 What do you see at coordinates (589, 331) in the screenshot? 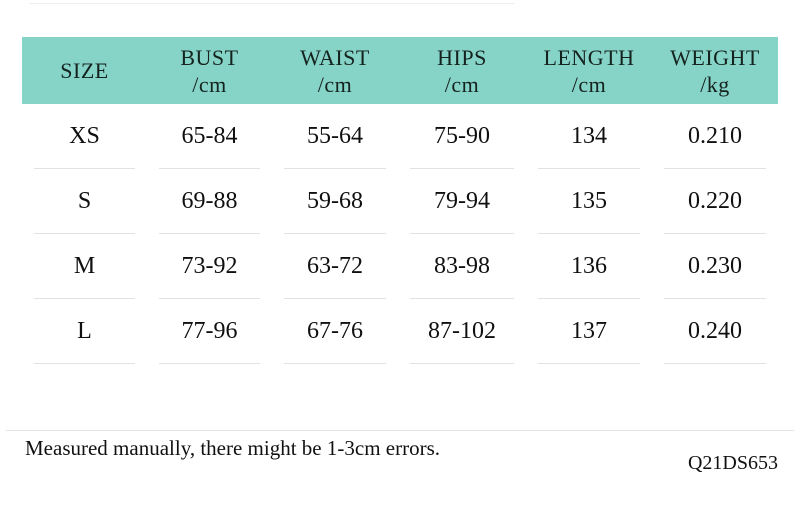
I see `cell-length: 137` at bounding box center [589, 331].